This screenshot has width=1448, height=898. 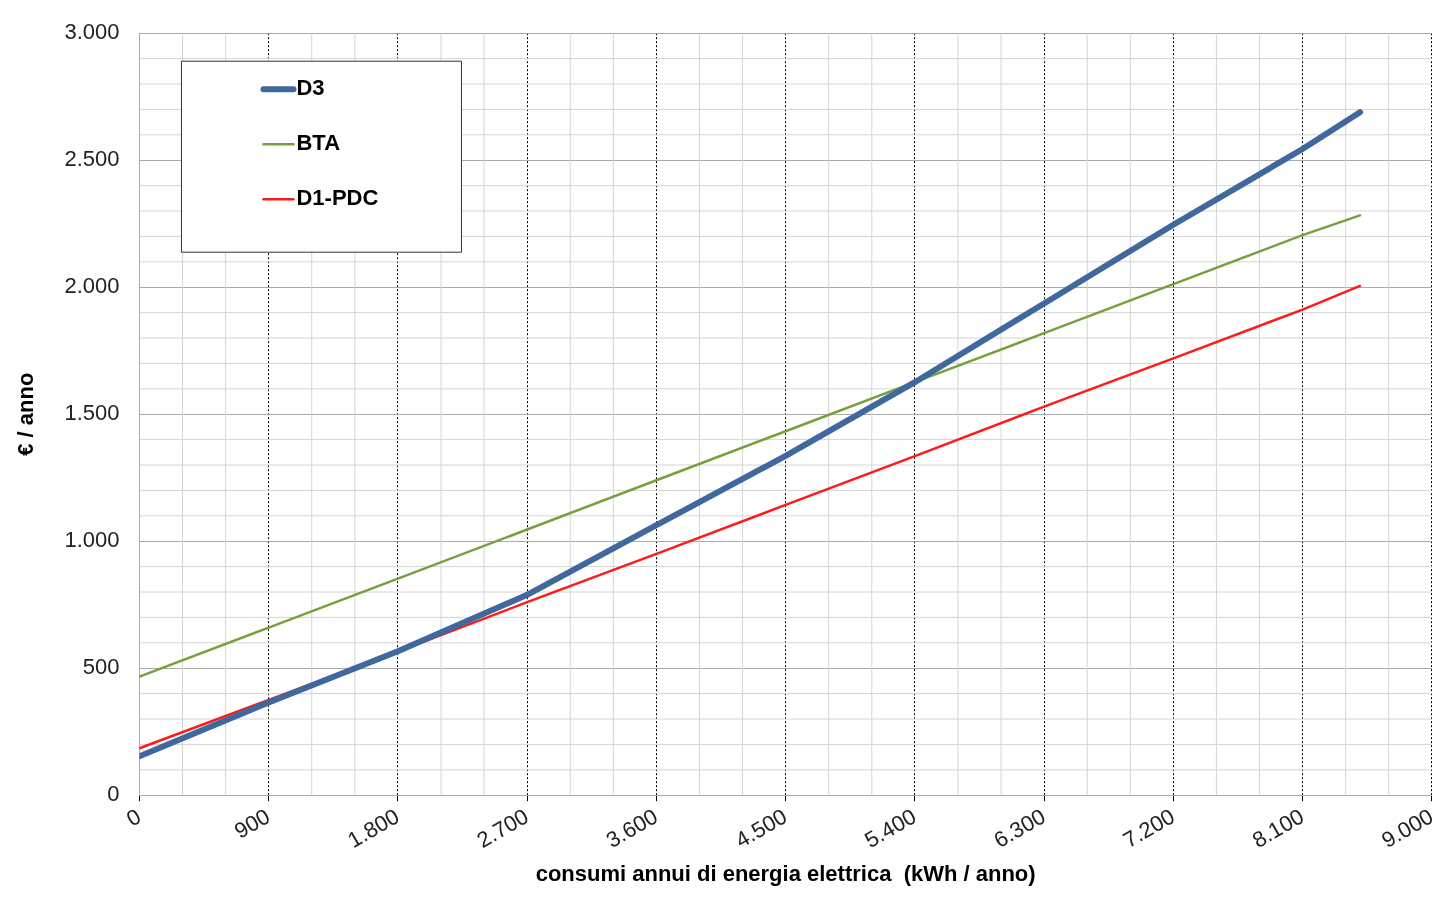 I want to click on legend-label: BTA, so click(x=318, y=143).